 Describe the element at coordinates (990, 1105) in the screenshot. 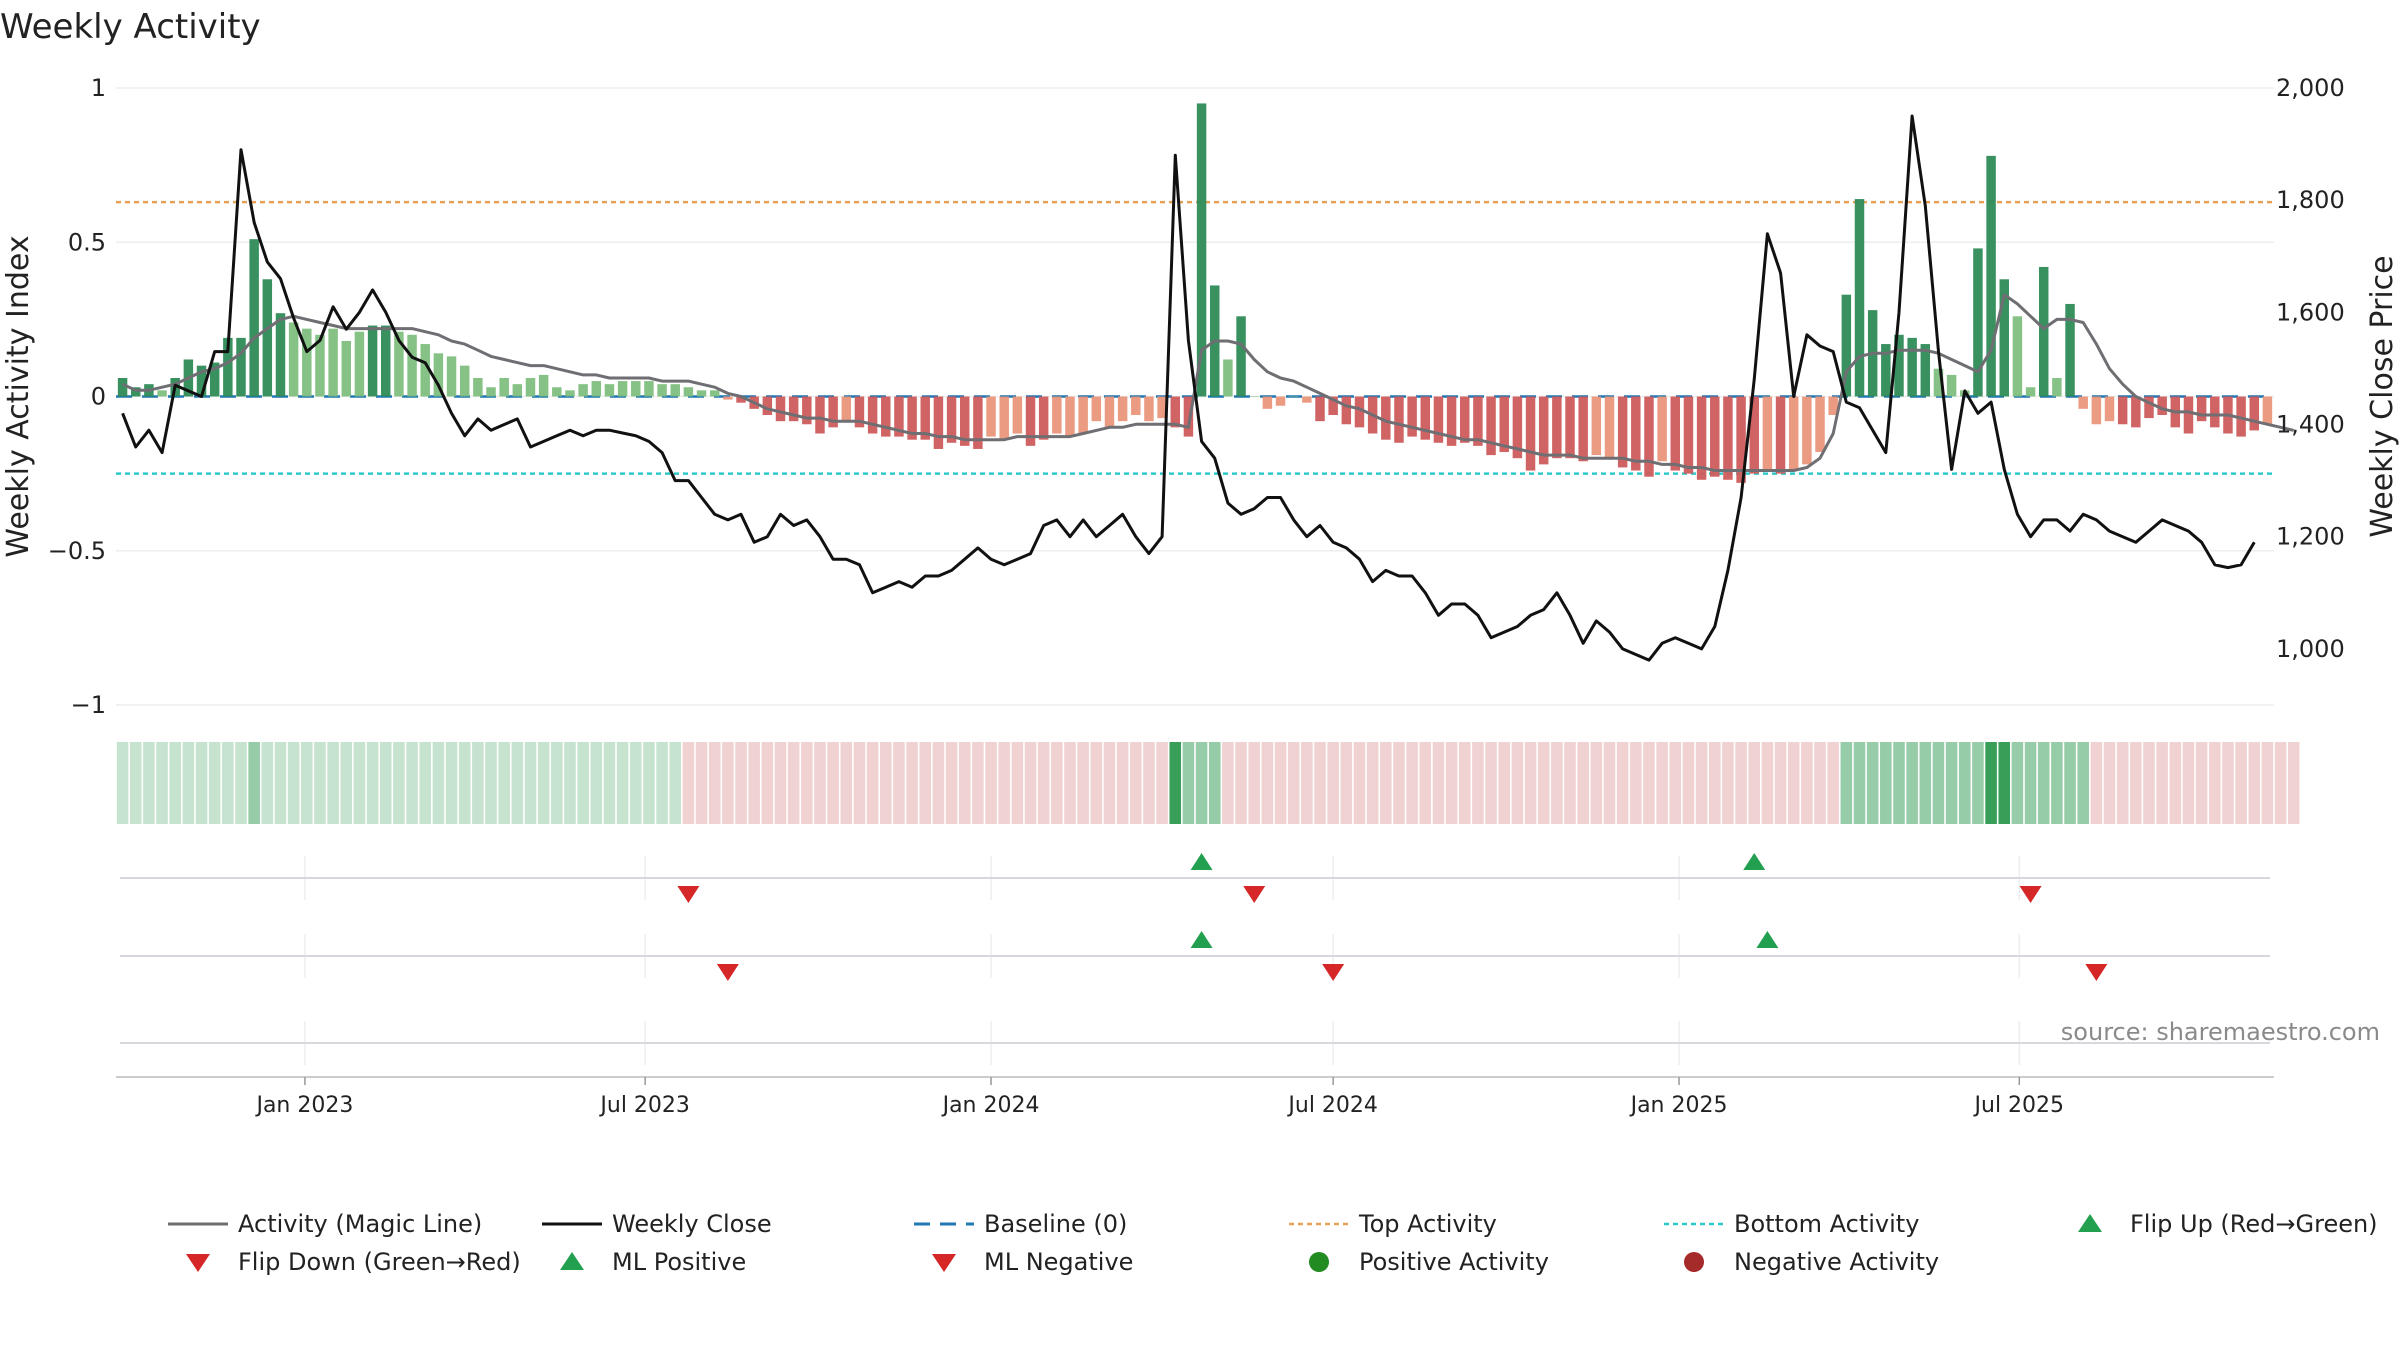

I see `x-tick-label: Jan 2024` at that location.